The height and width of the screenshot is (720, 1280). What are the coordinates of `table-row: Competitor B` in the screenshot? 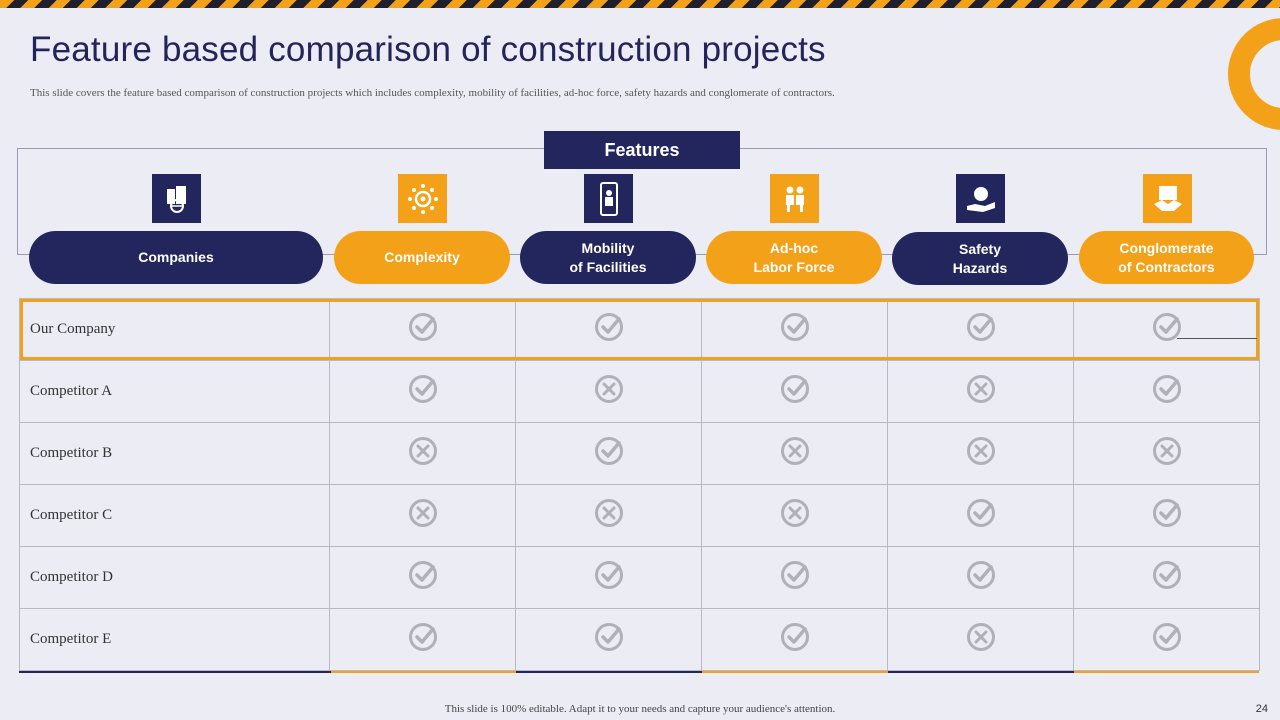 It's located at (639, 453).